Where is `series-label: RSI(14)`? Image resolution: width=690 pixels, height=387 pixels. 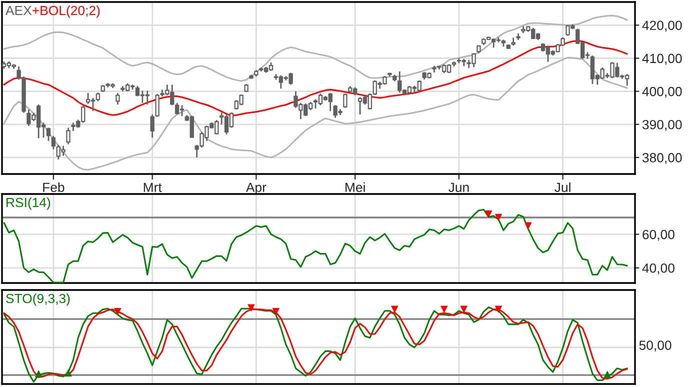 series-label: RSI(14) is located at coordinates (28, 203).